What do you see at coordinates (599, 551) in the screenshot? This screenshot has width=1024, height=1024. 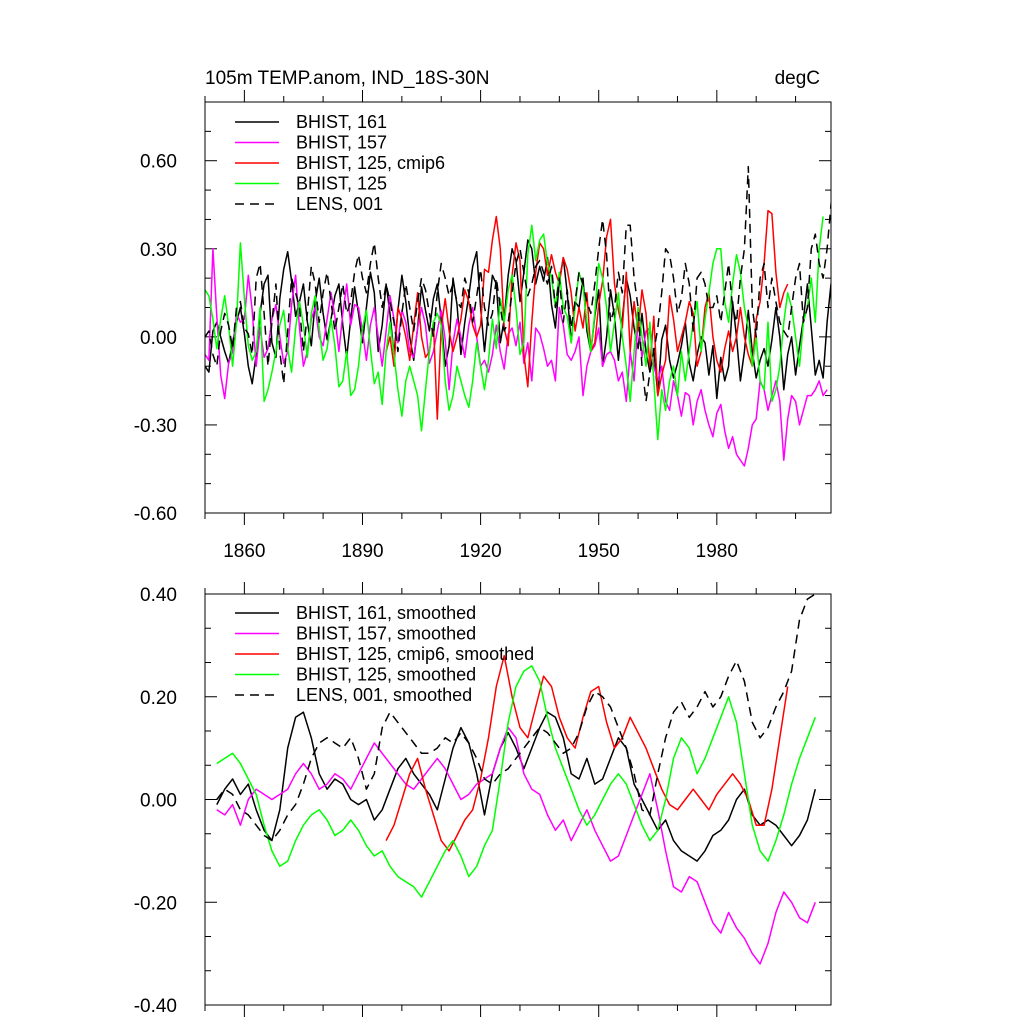 I see `x-tick-label: 1950` at bounding box center [599, 551].